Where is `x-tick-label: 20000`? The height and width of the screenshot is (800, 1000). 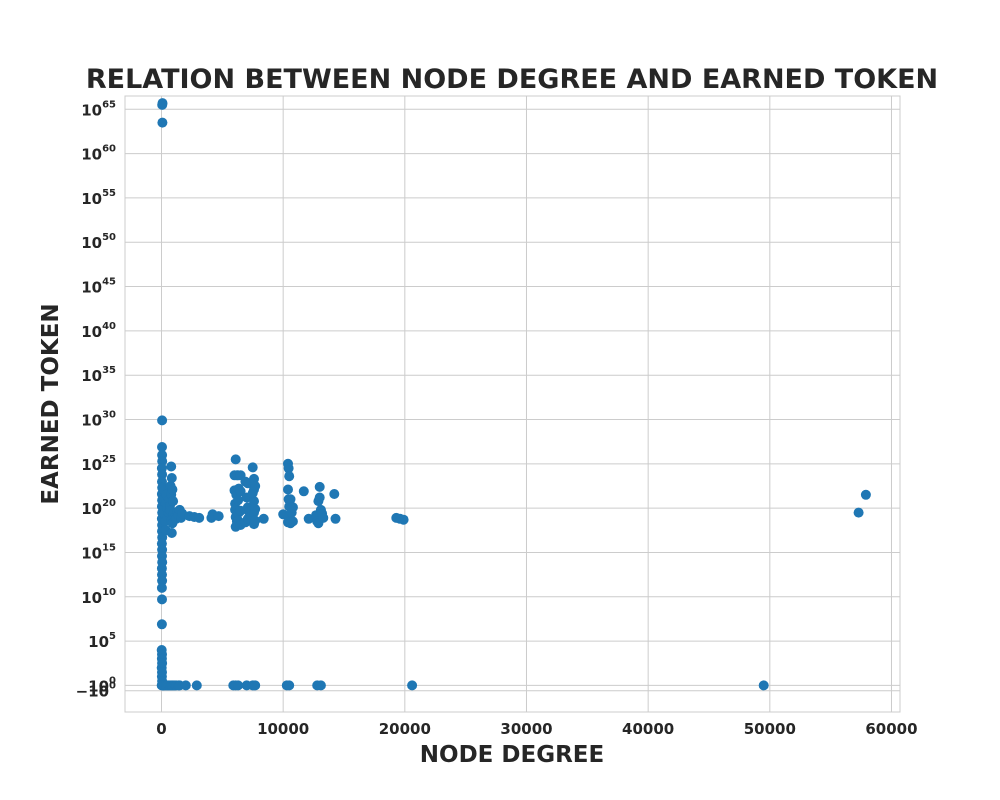
x-tick-label: 20000 is located at coordinates (405, 729).